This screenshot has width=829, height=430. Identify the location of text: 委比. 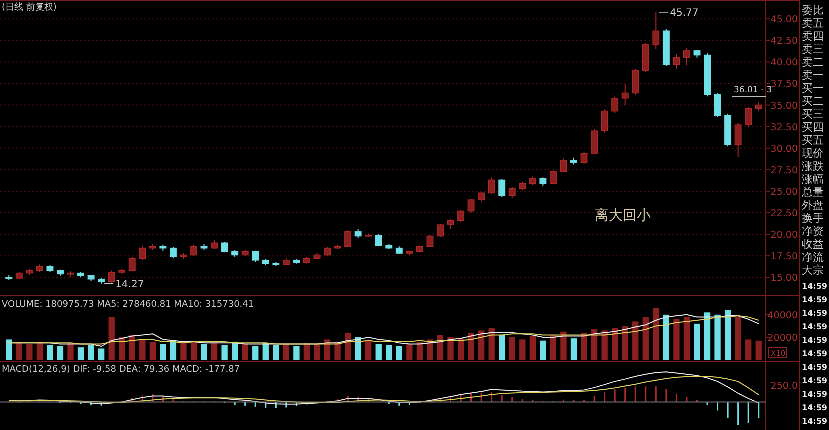
(813, 10).